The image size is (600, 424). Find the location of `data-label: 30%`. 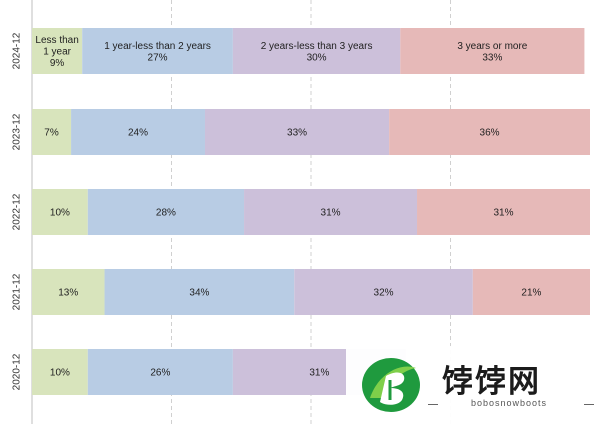

data-label: 30% is located at coordinates (317, 57).